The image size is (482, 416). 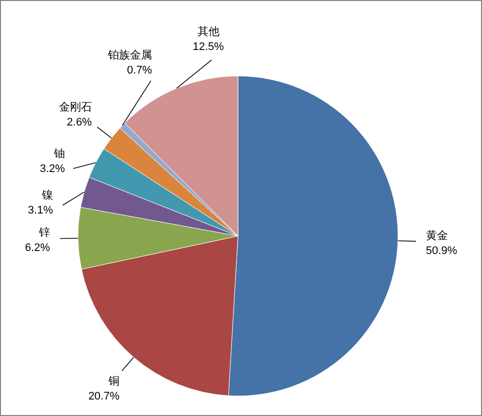 What do you see at coordinates (75, 108) in the screenshot?
I see `slice-label: 金刚石` at bounding box center [75, 108].